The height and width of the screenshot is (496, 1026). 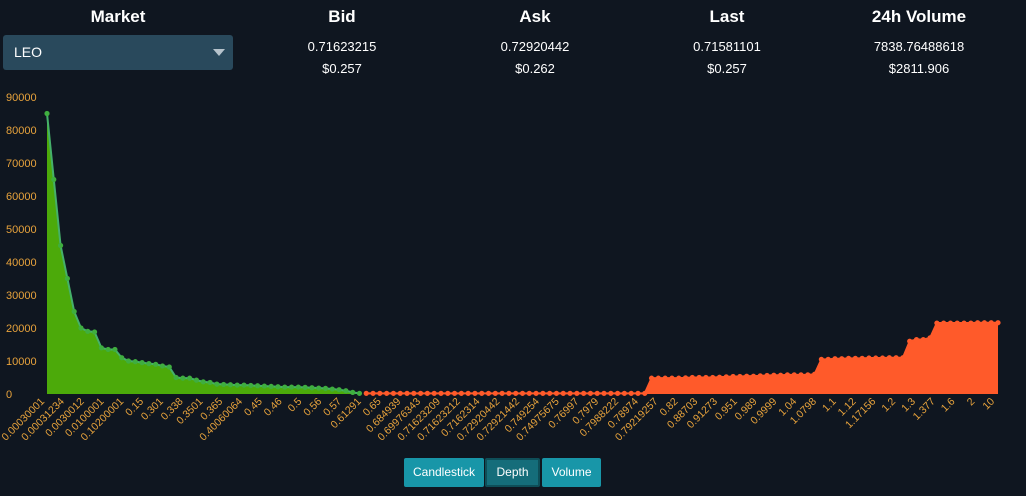 I want to click on tab-candlestick: Candlestick, so click(x=444, y=472).